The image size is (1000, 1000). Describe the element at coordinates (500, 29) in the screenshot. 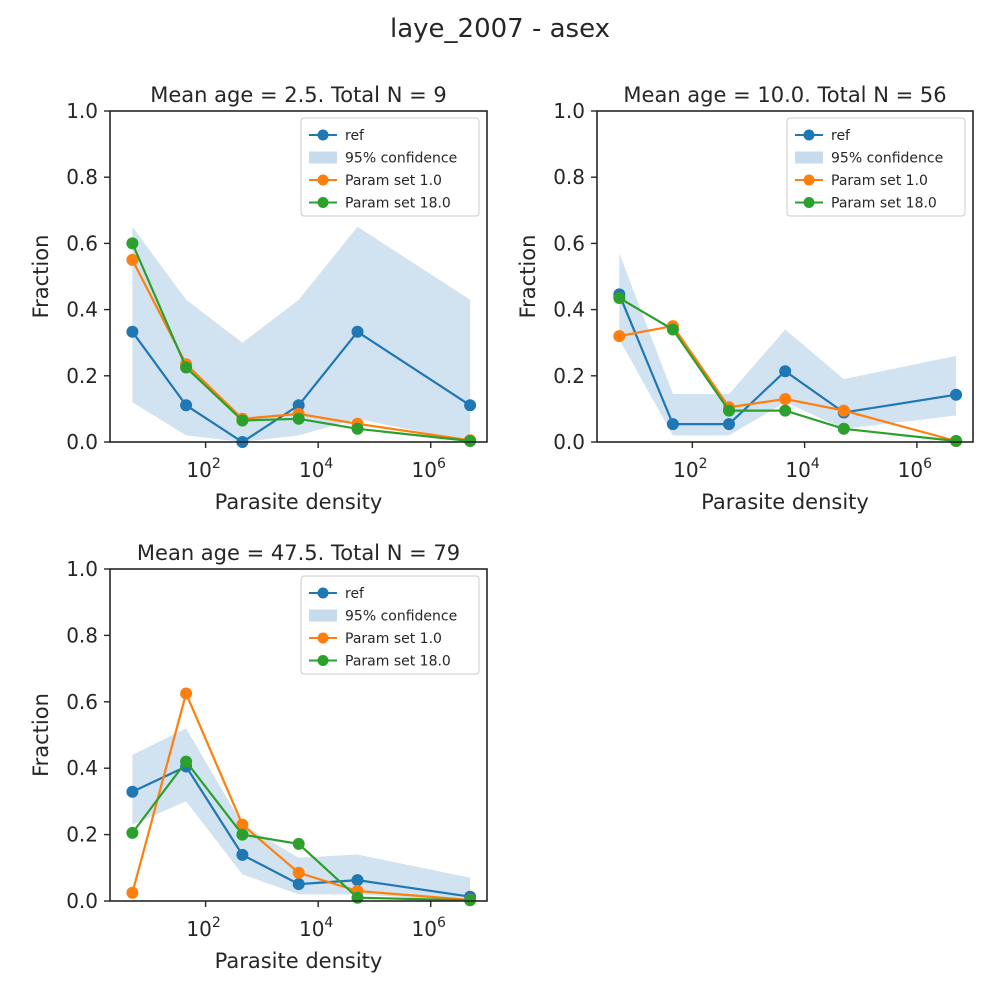

I see `figure-title: laye_2007 - asex` at that location.